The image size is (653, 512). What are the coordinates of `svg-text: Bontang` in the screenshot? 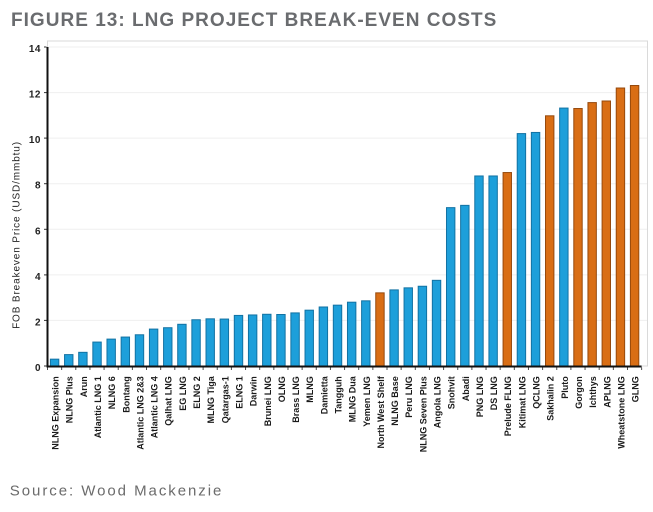 It's located at (126, 394).